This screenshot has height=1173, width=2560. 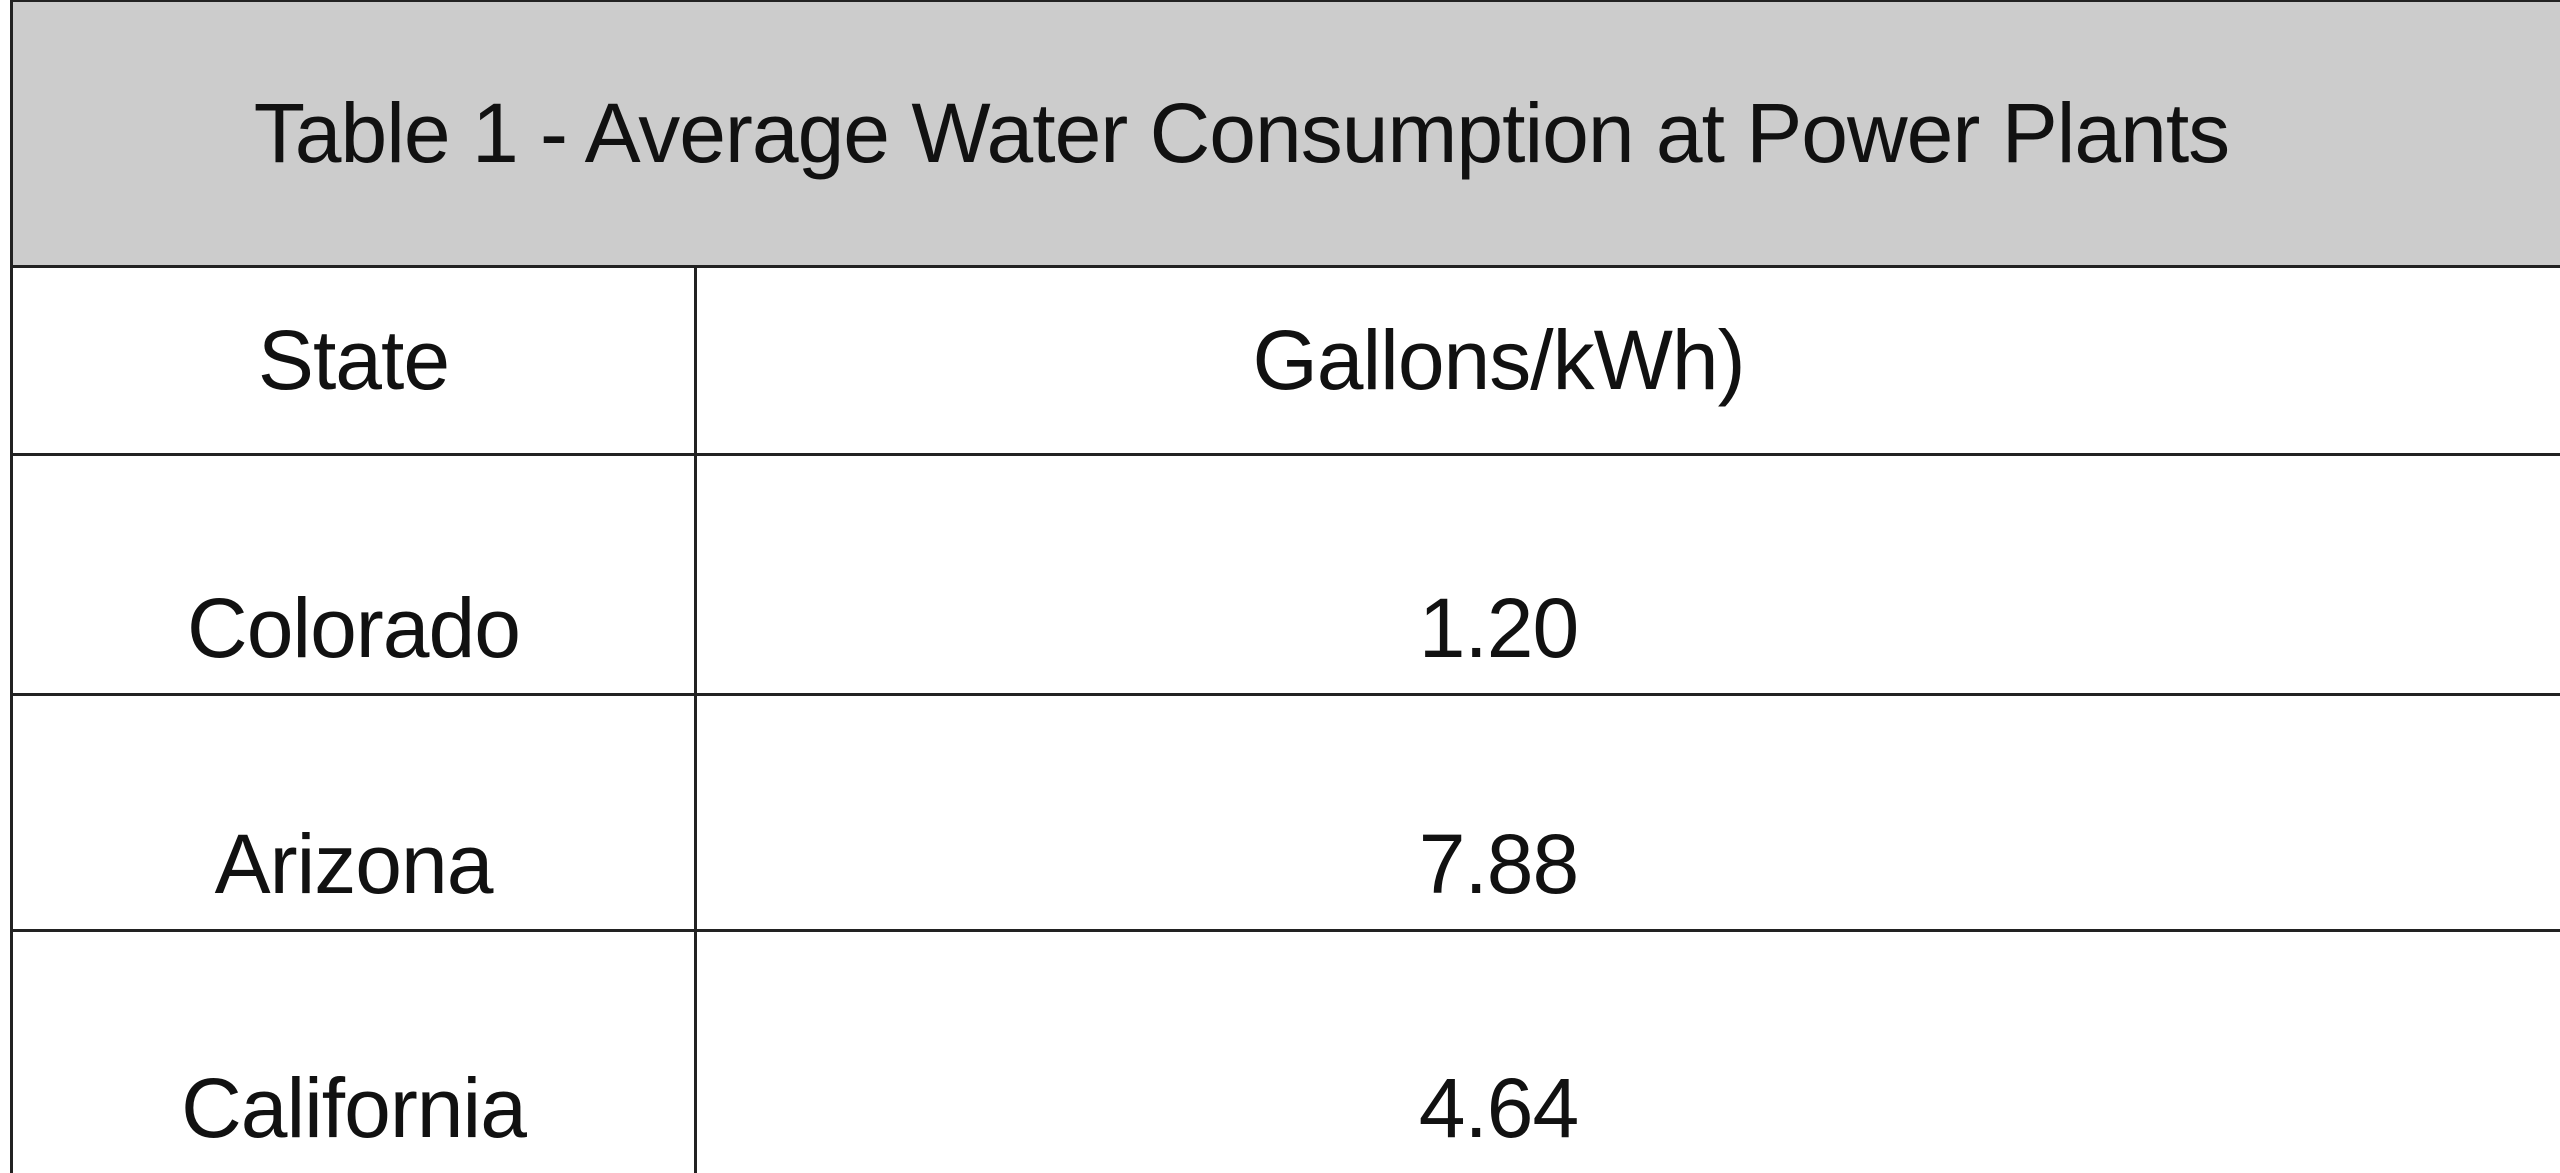 I want to click on state-cell: Colorado, so click(x=355, y=574).